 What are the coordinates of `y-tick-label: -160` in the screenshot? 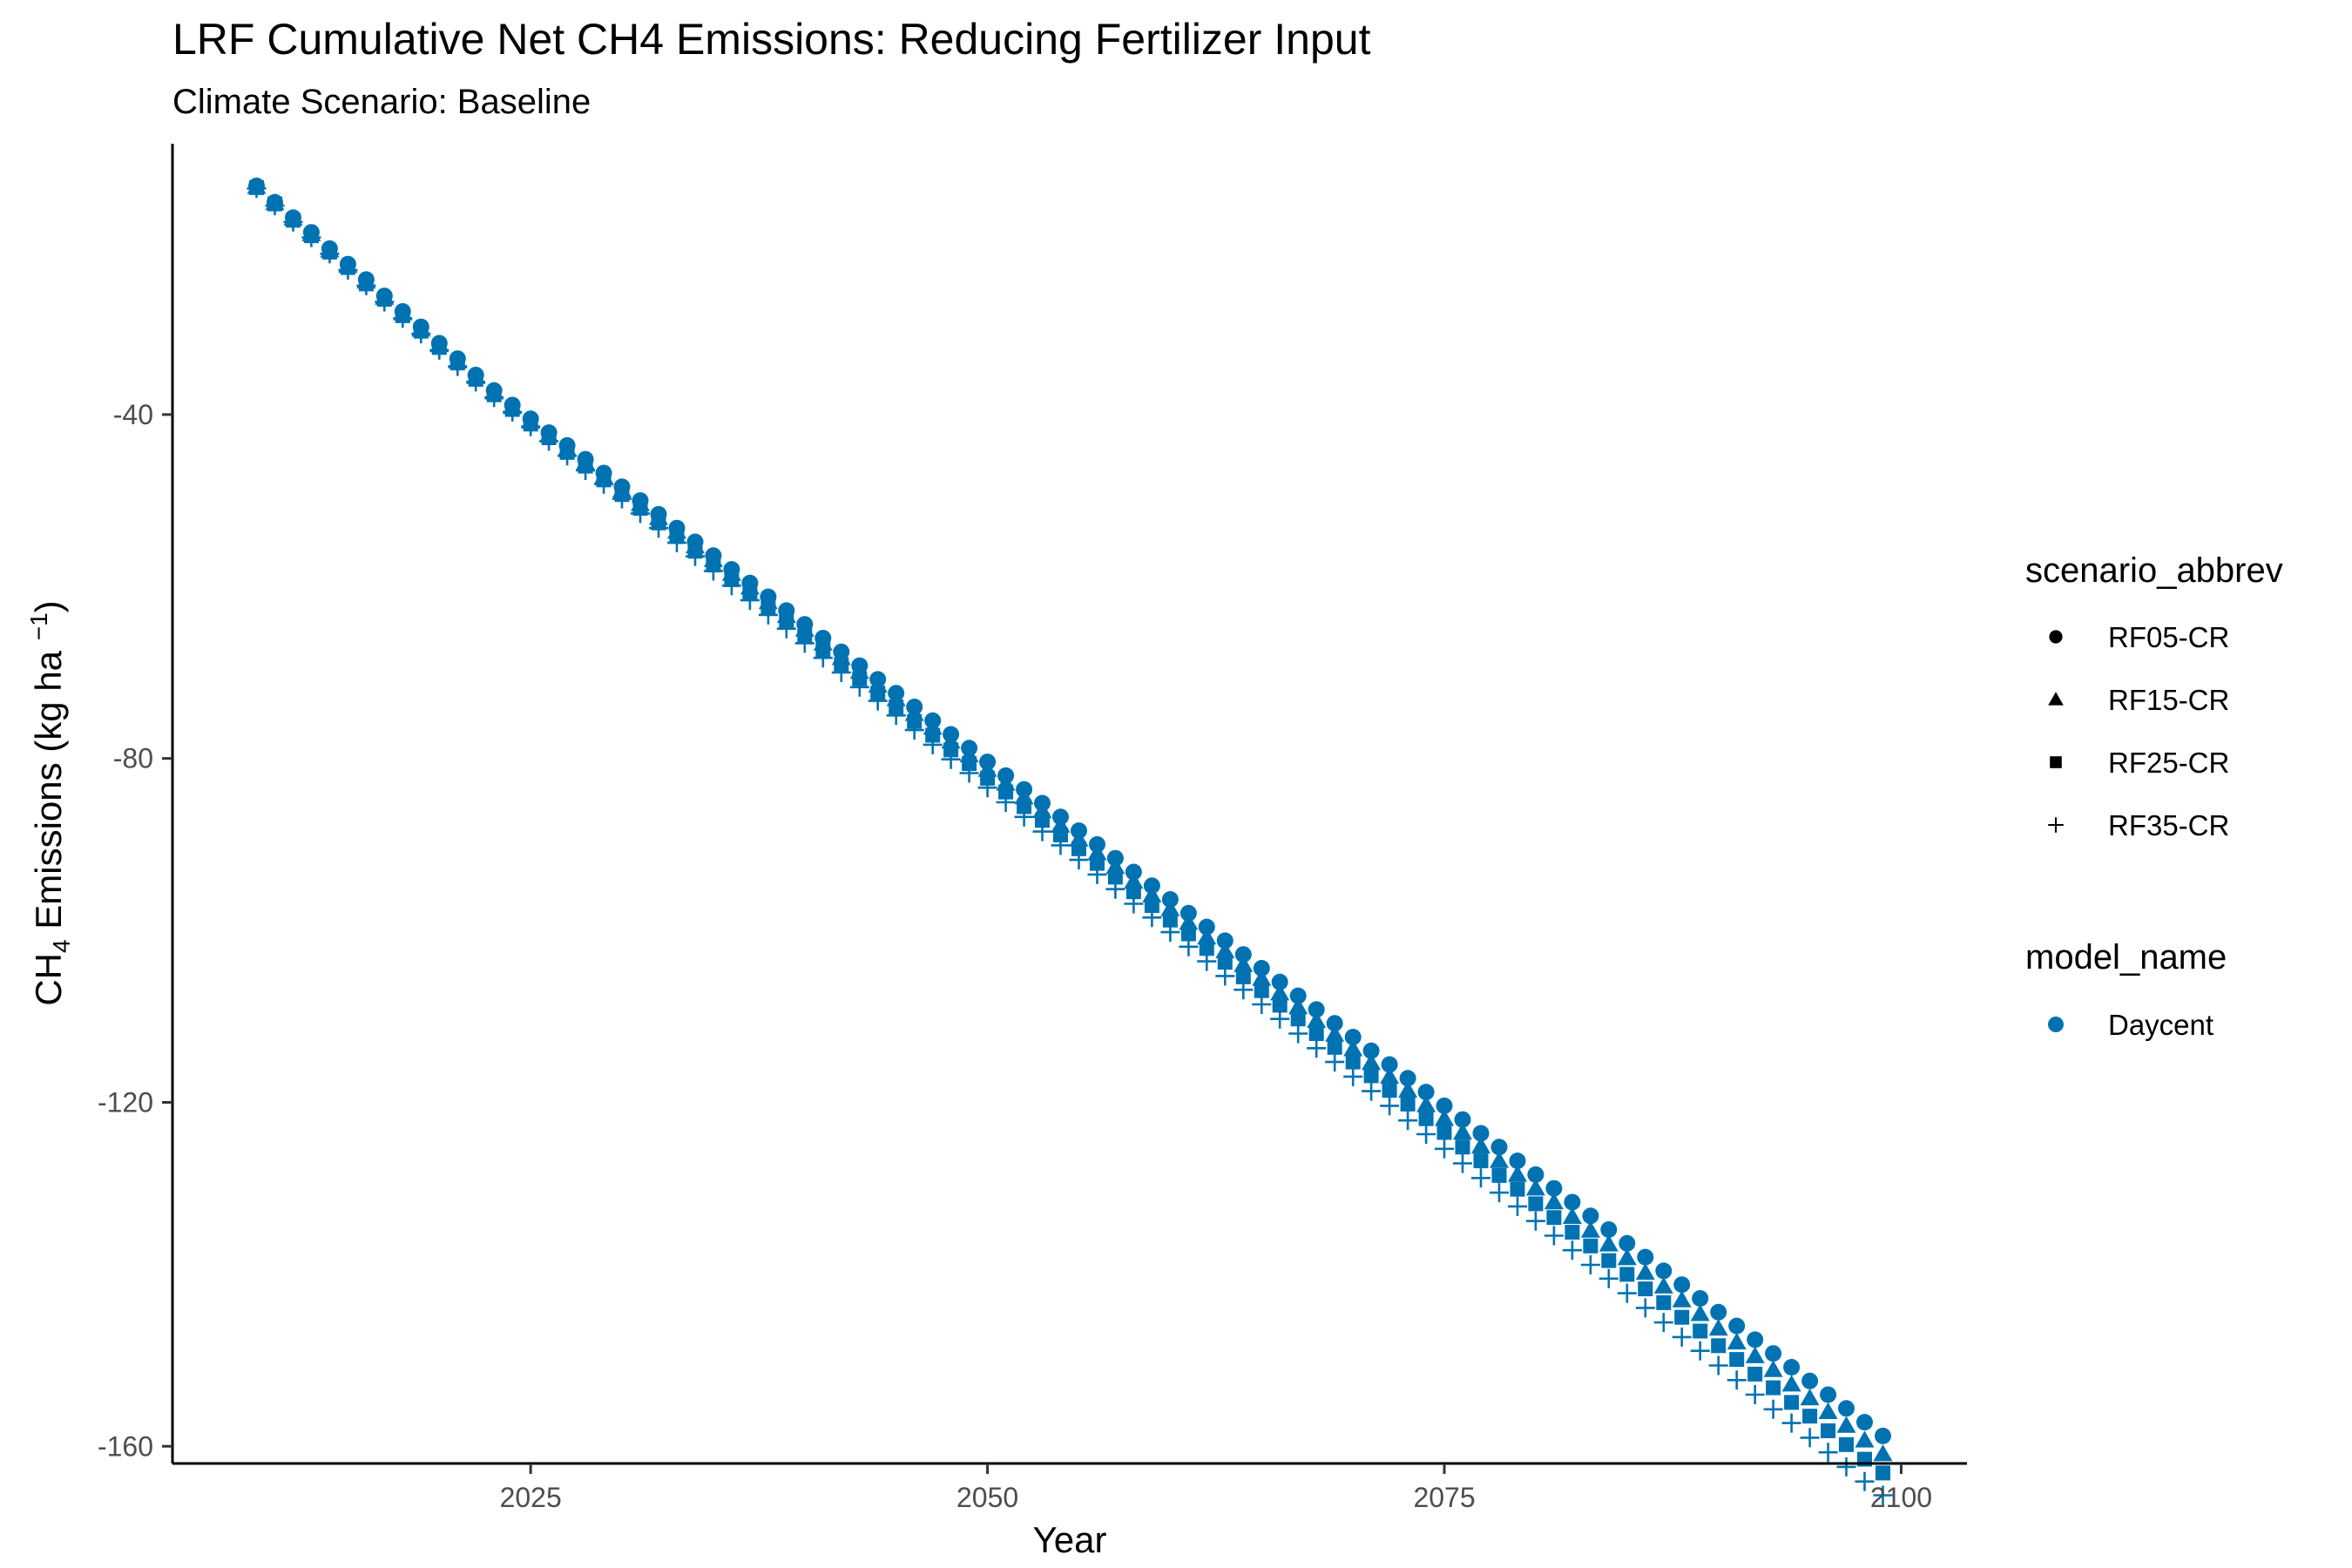 It's located at (125, 1446).